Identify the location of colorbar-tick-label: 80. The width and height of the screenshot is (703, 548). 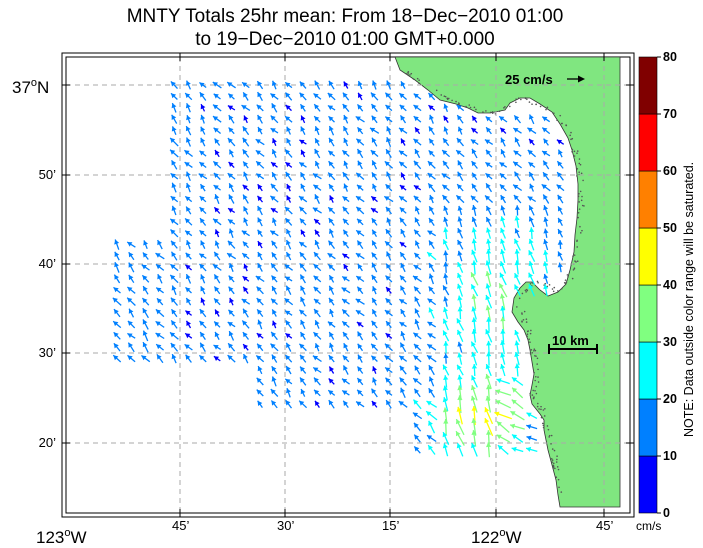
(670, 57).